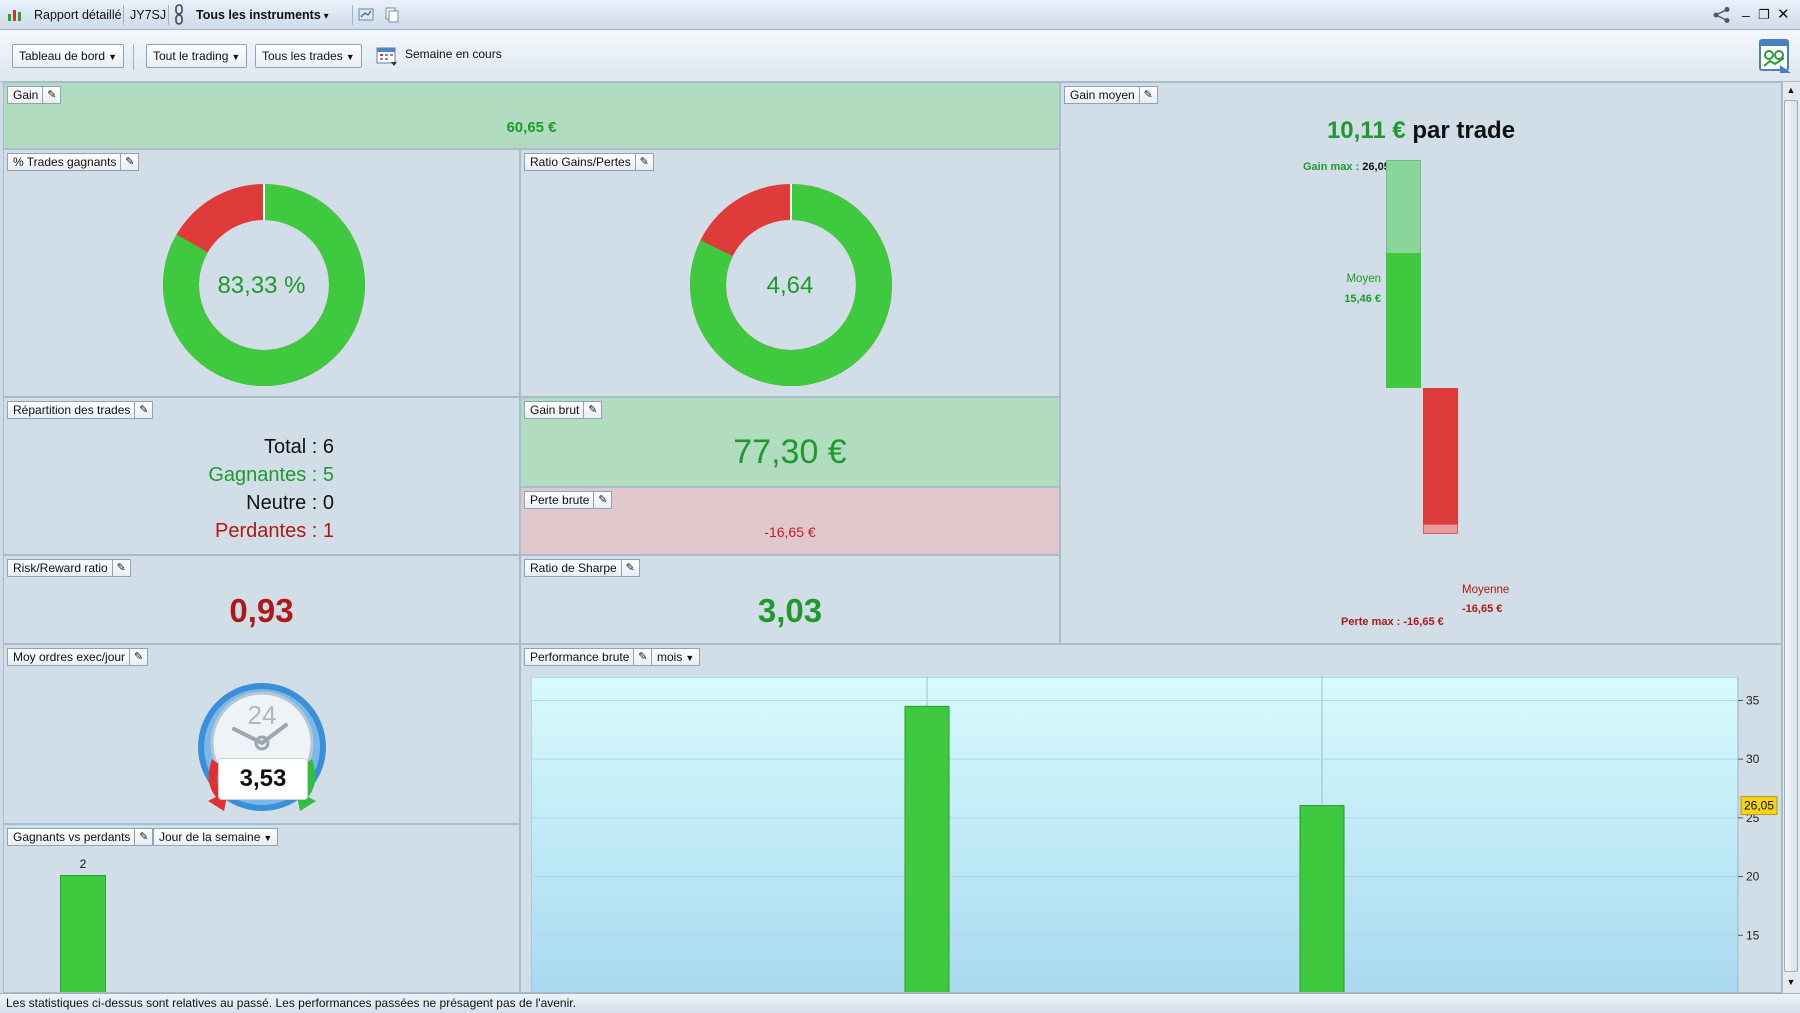 Image resolution: width=1800 pixels, height=1013 pixels. What do you see at coordinates (563, 410) in the screenshot?
I see `gross-gain-panel-title: Gain brut ✎` at bounding box center [563, 410].